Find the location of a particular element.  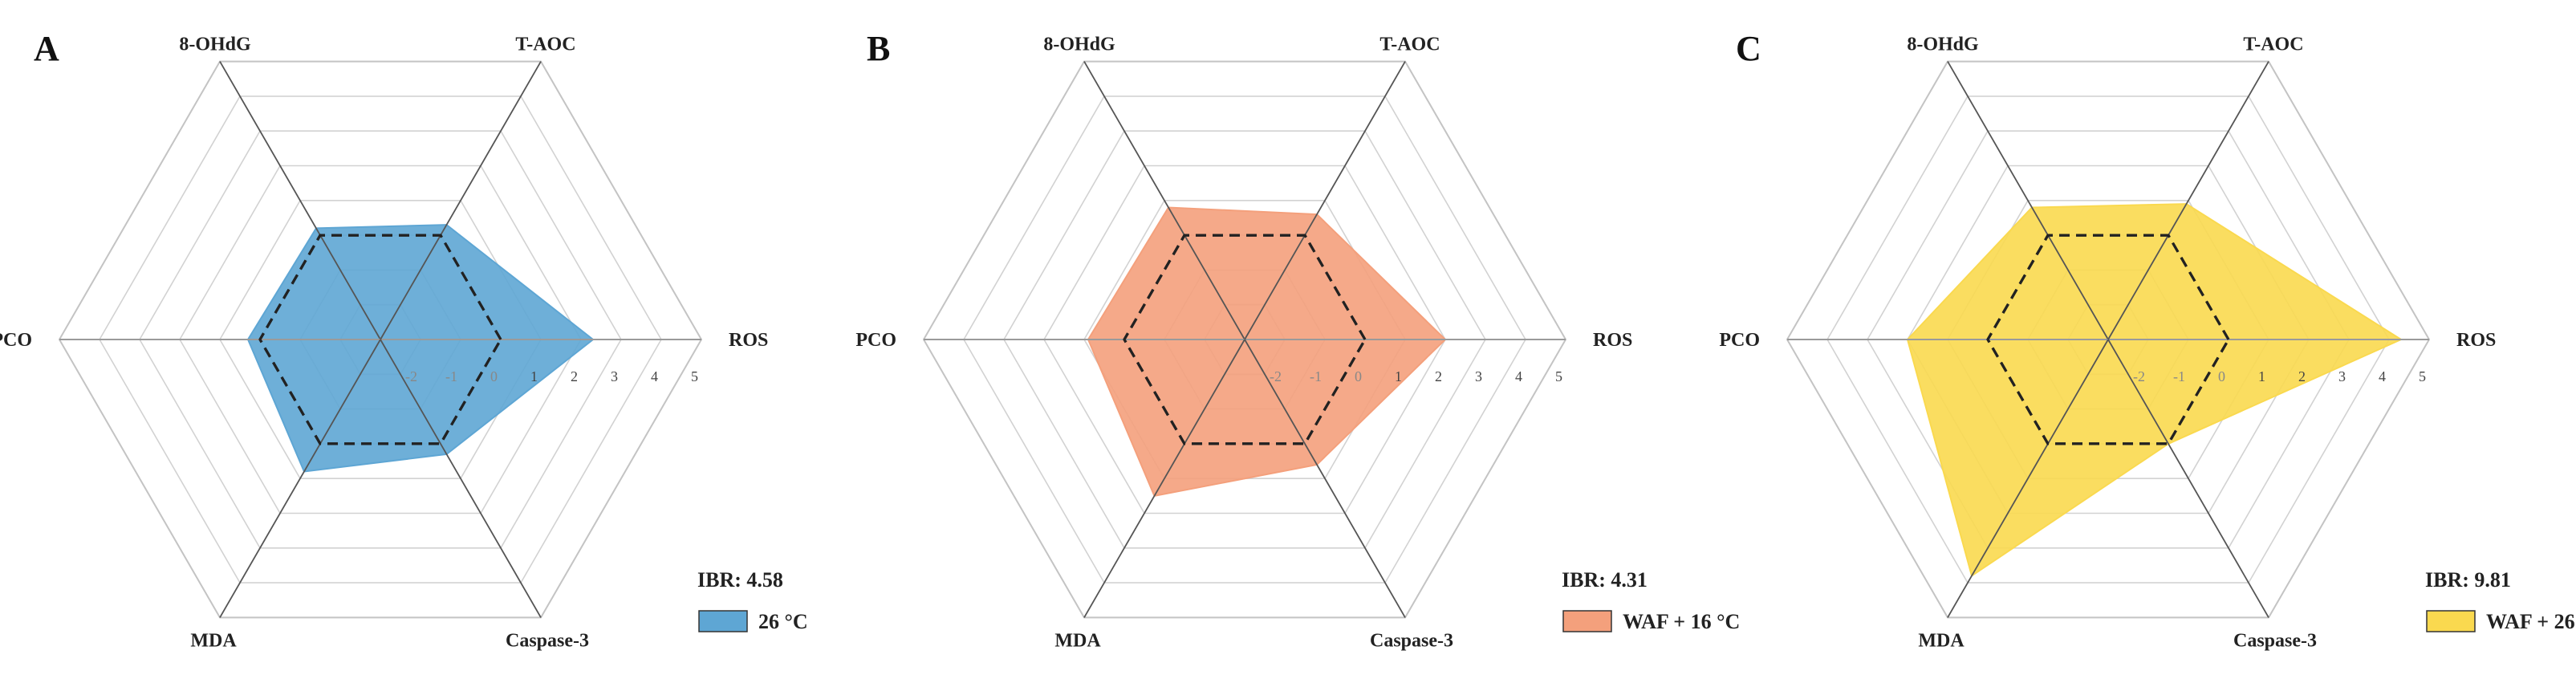

ibr-annotation: IBR: 4.58 is located at coordinates (740, 580).